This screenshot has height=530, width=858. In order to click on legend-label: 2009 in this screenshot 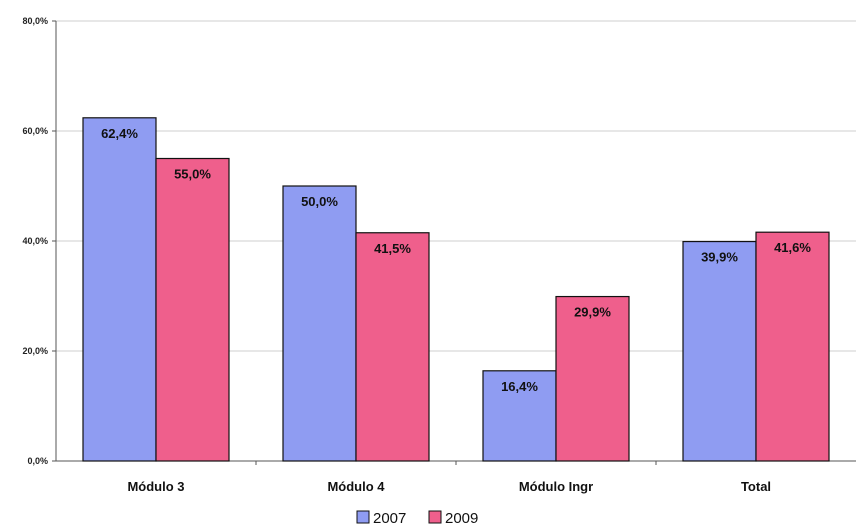, I will do `click(461, 518)`.